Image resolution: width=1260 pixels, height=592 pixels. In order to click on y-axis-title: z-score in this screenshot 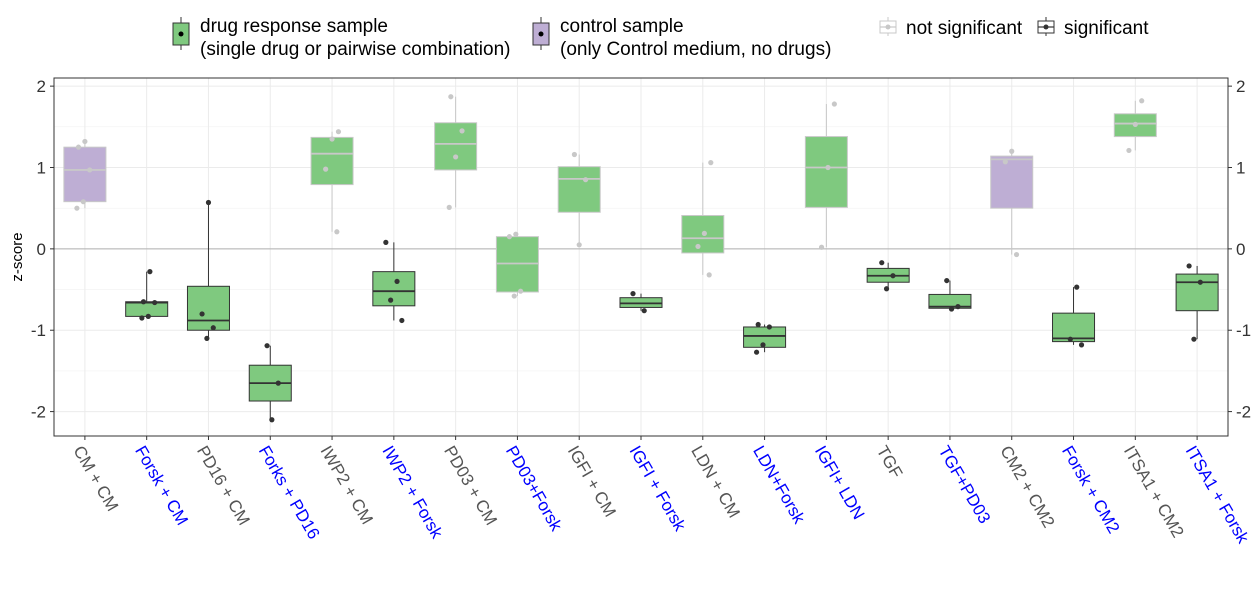, I will do `click(17, 256)`.